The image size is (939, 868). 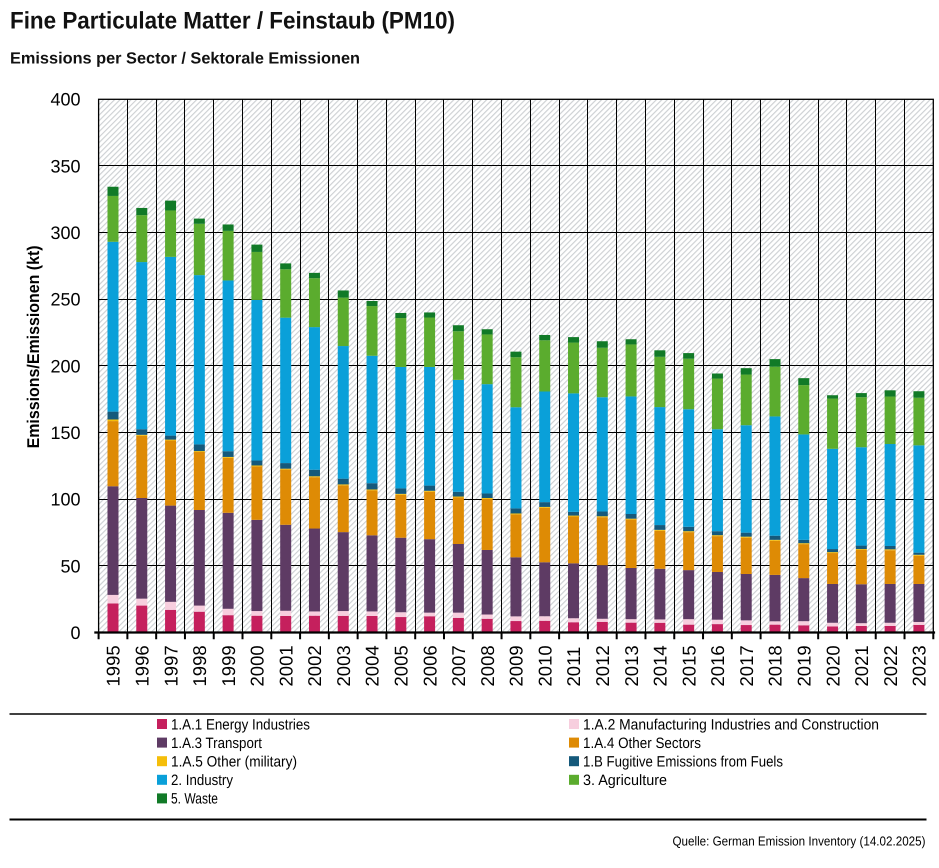 I want to click on svg-text: 1.A.4 Other Sectors, so click(x=642, y=743).